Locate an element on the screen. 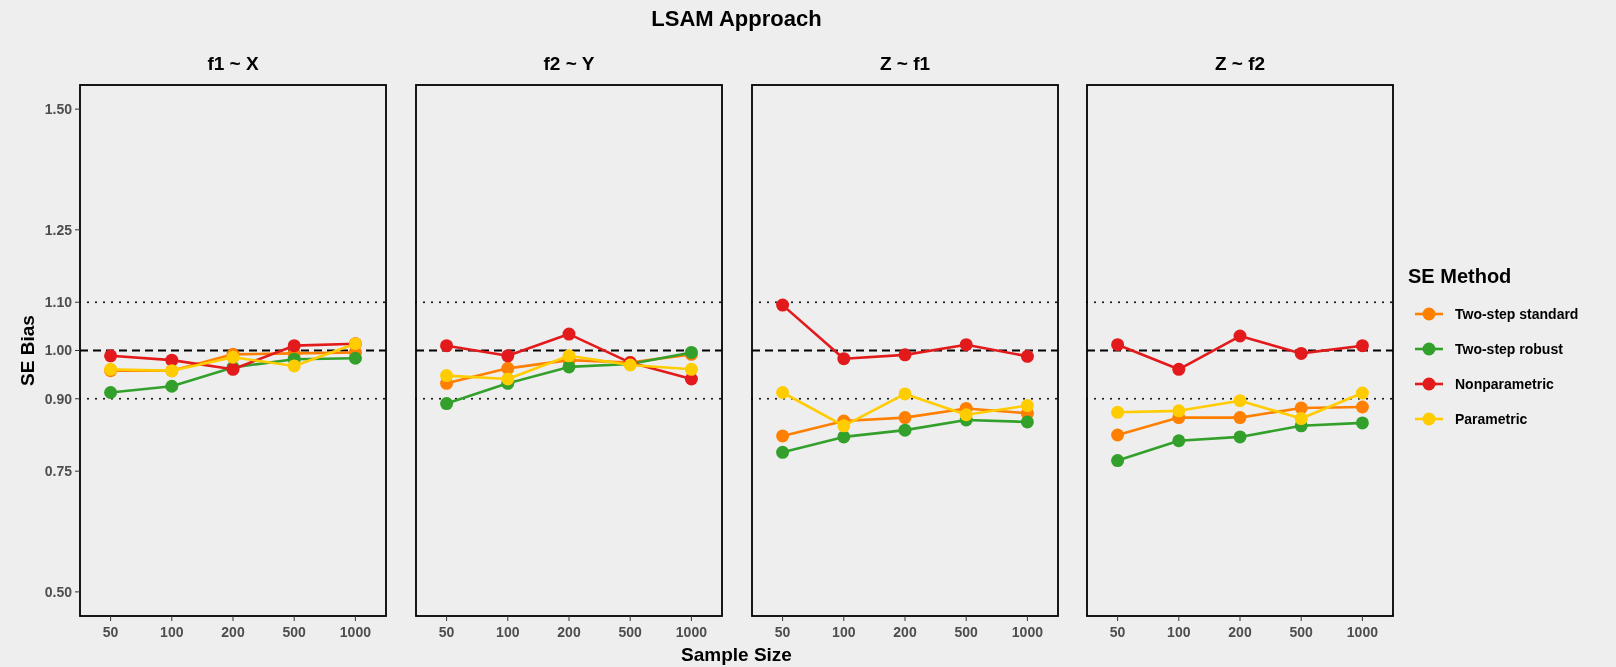 The image size is (1616, 667). chart-subtitle: f1 ~ X is located at coordinates (233, 63).